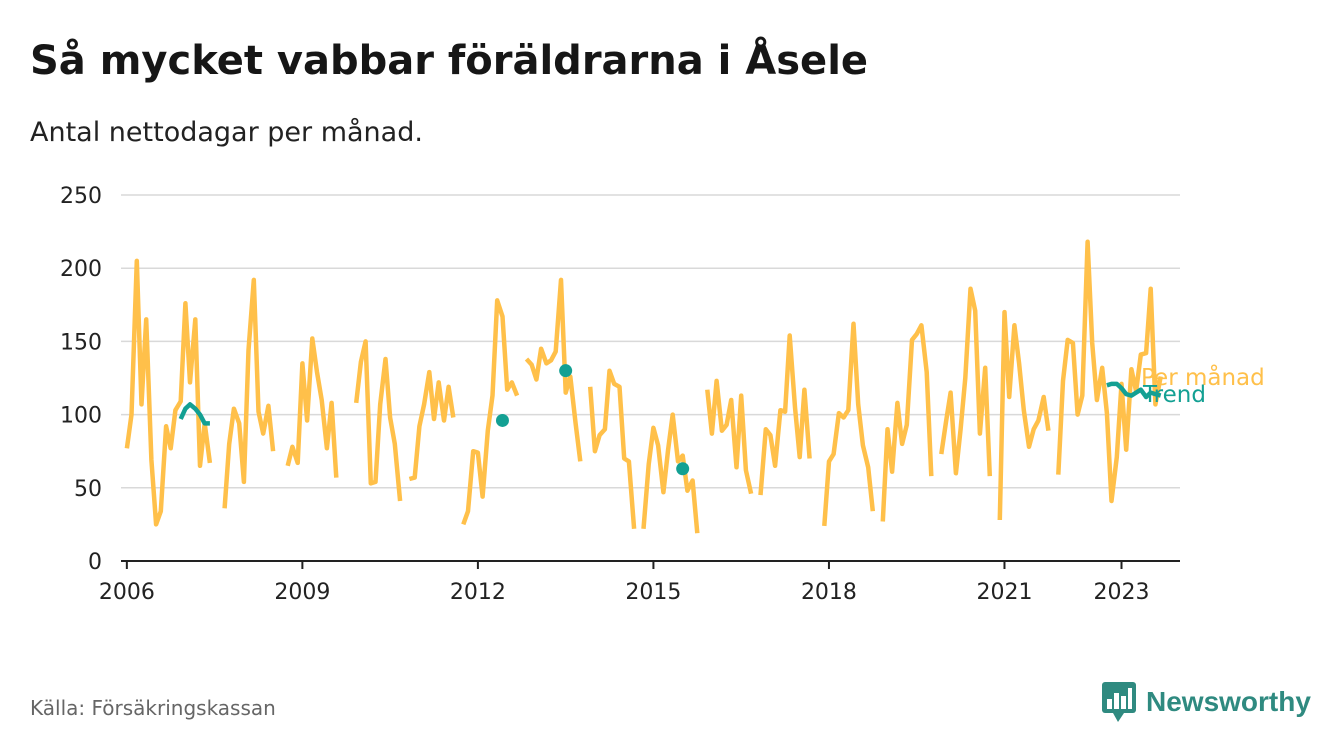 This screenshot has width=1340, height=753. I want to click on x-tick-label: 2006, so click(127, 592).